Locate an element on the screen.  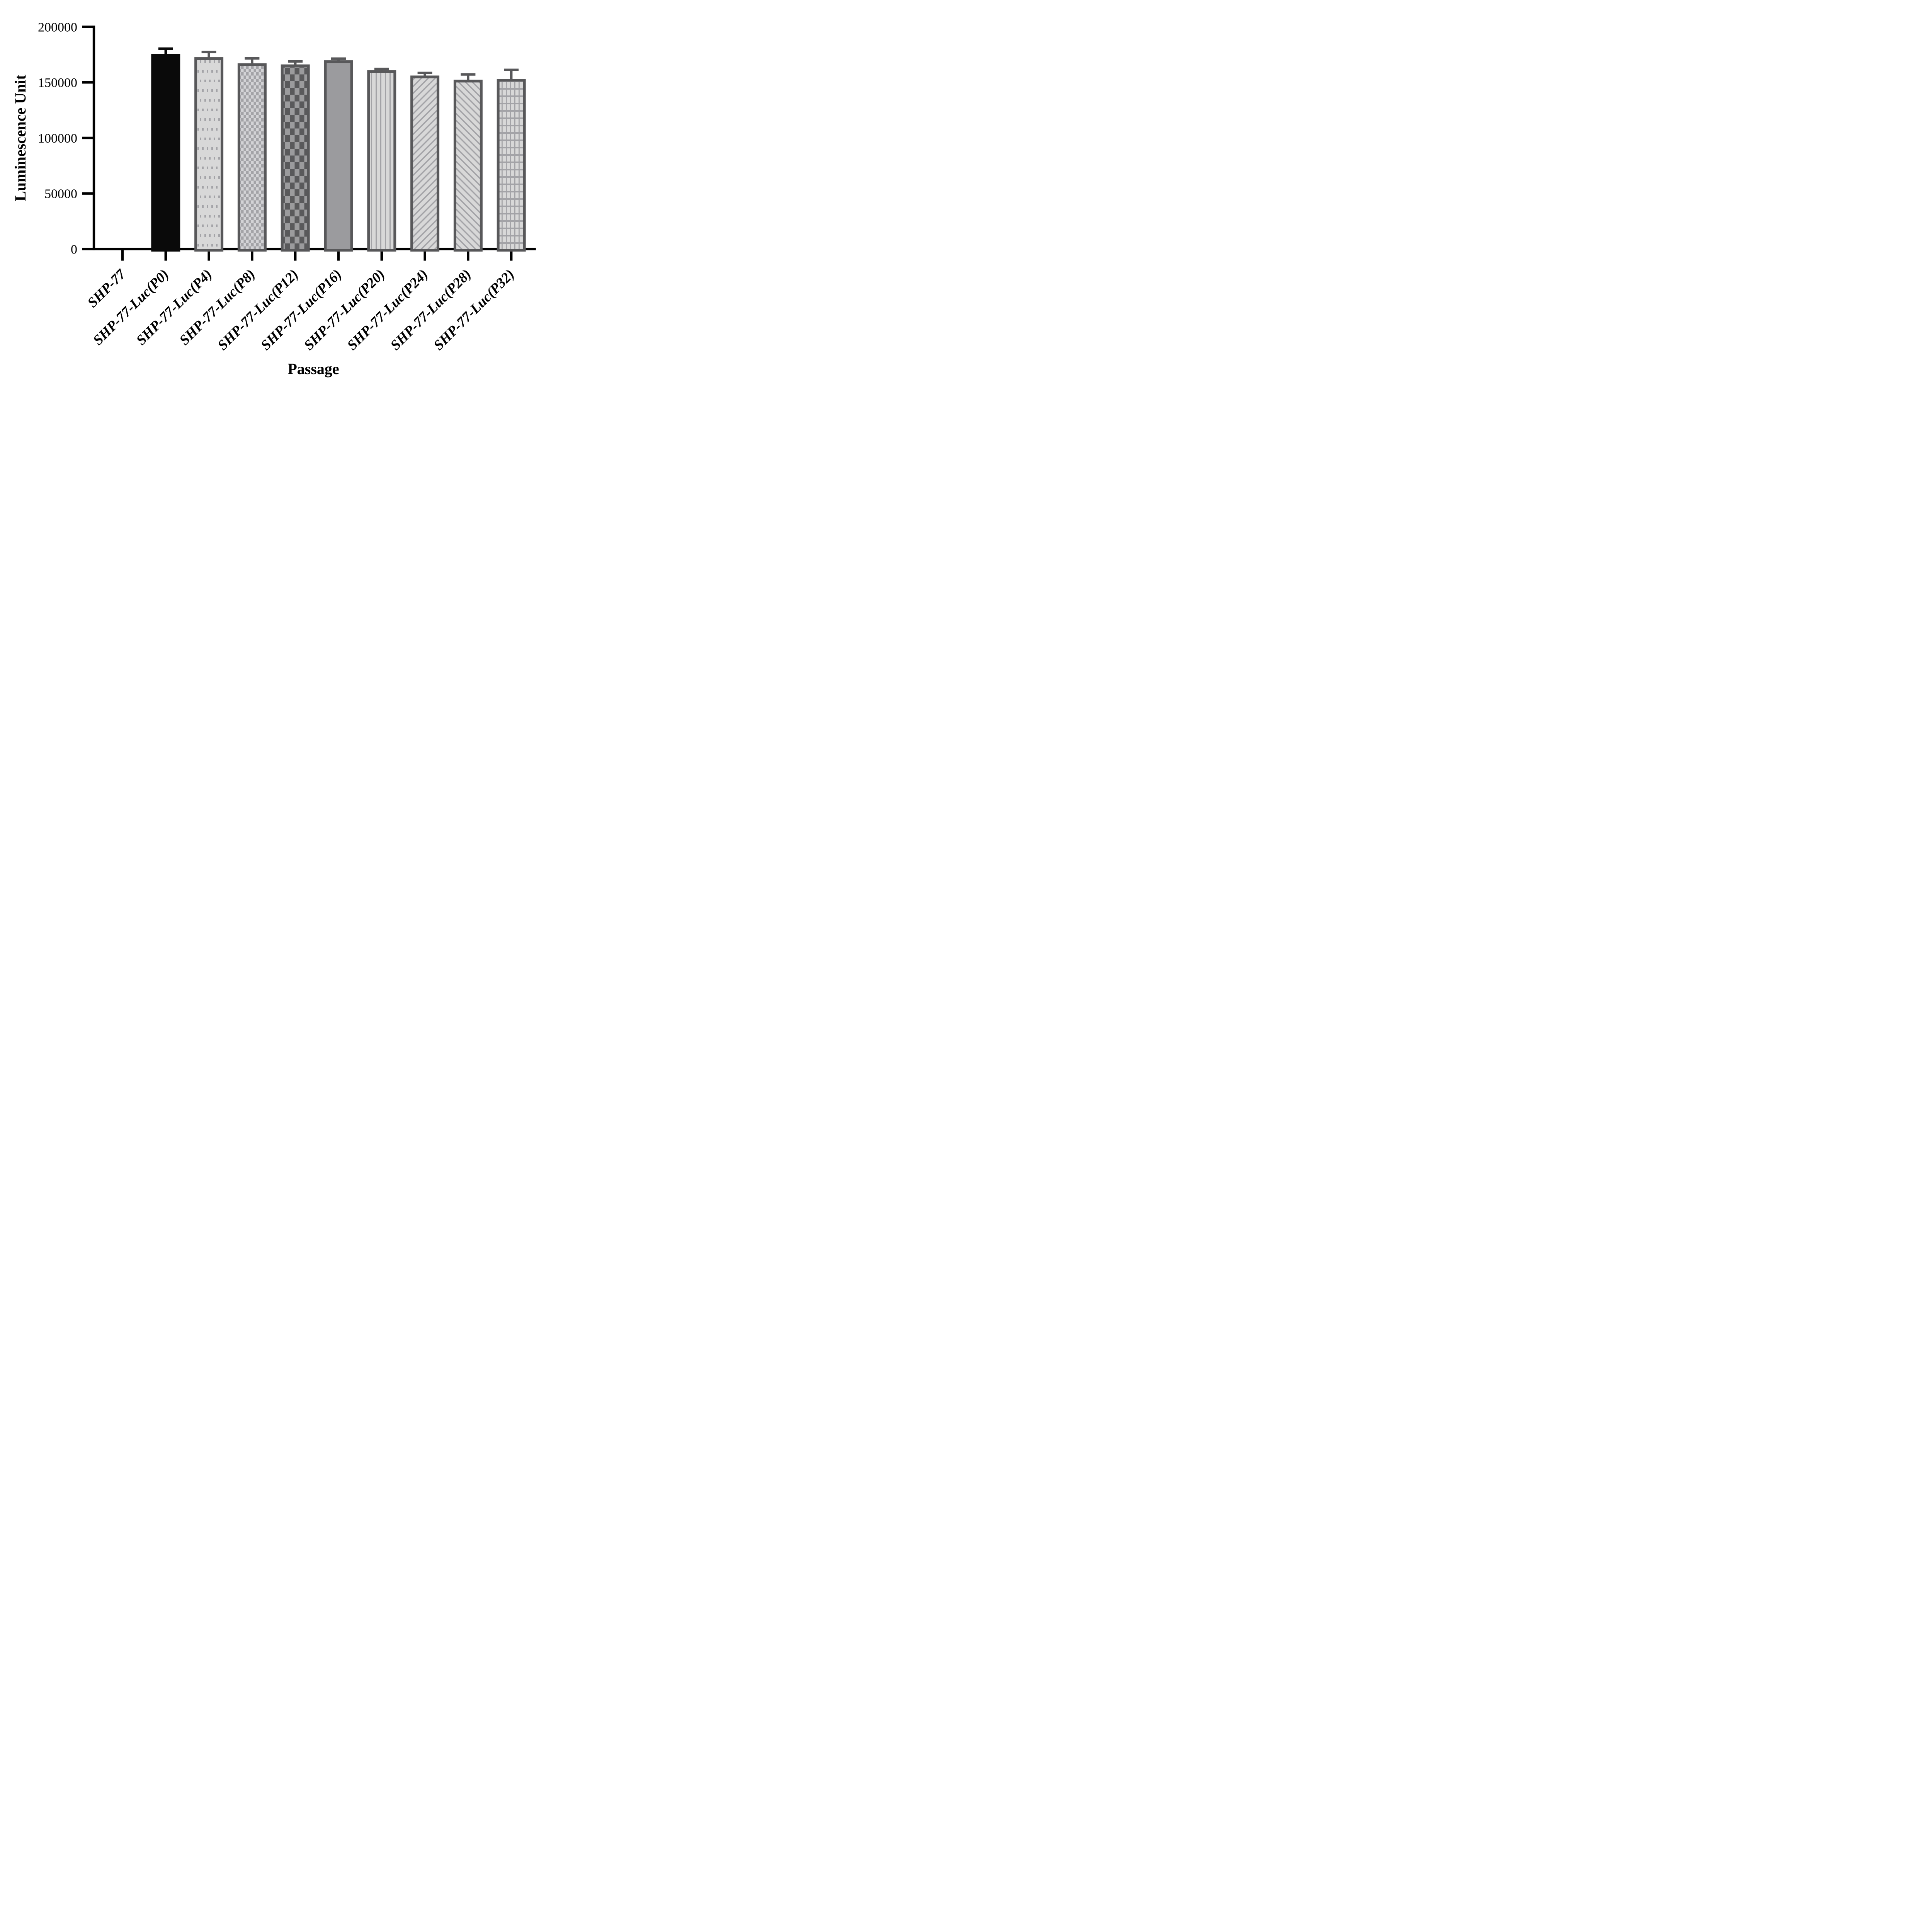
x-category-label-shp-77-luc-p12: SHP-77-Luc(P12) is located at coordinates (257, 310).